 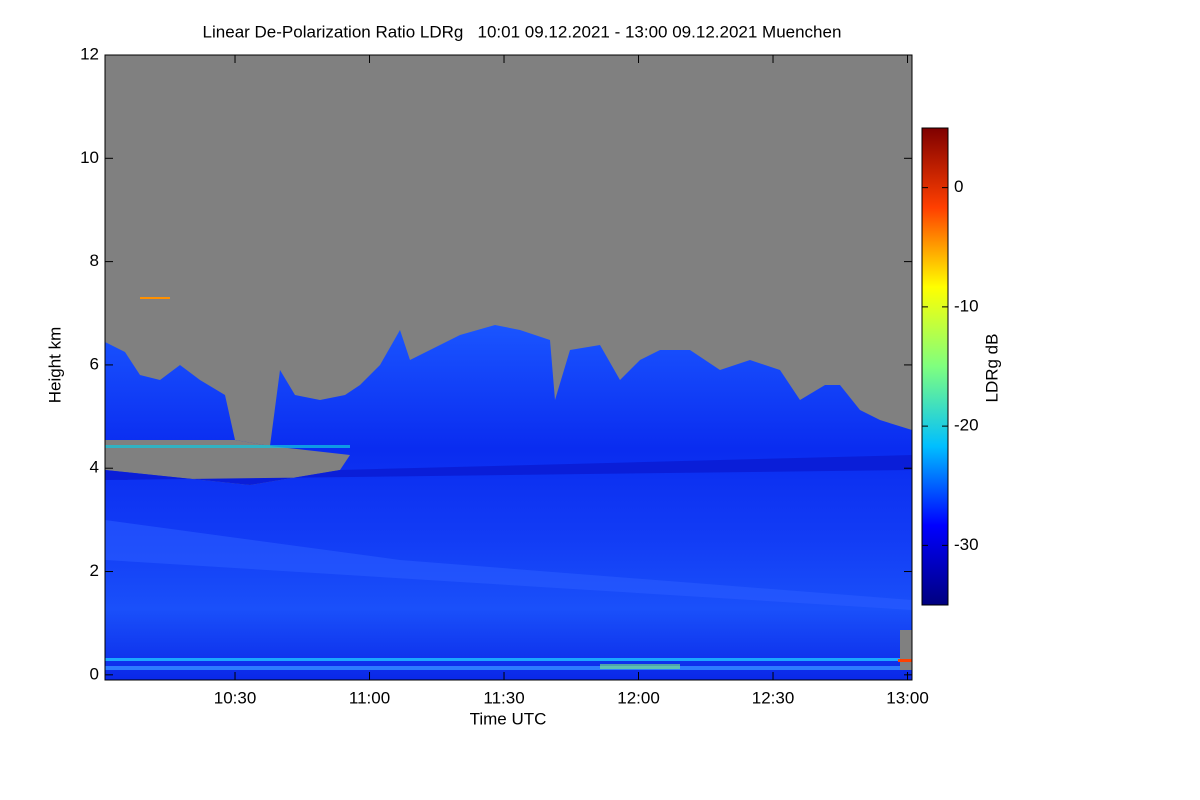 I want to click on y-tick-label: 10, so click(x=89, y=157).